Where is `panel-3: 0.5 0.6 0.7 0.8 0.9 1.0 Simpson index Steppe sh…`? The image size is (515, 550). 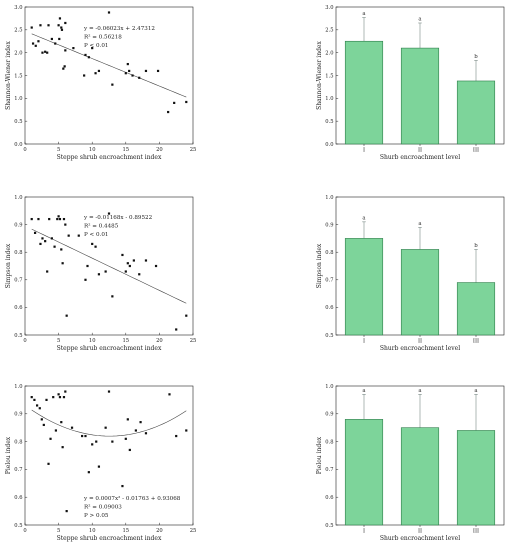
panel-3: 0.5 0.6 0.7 0.8 0.9 1.0 Simpson index Steppe sh… is located at coordinates (100, 273).